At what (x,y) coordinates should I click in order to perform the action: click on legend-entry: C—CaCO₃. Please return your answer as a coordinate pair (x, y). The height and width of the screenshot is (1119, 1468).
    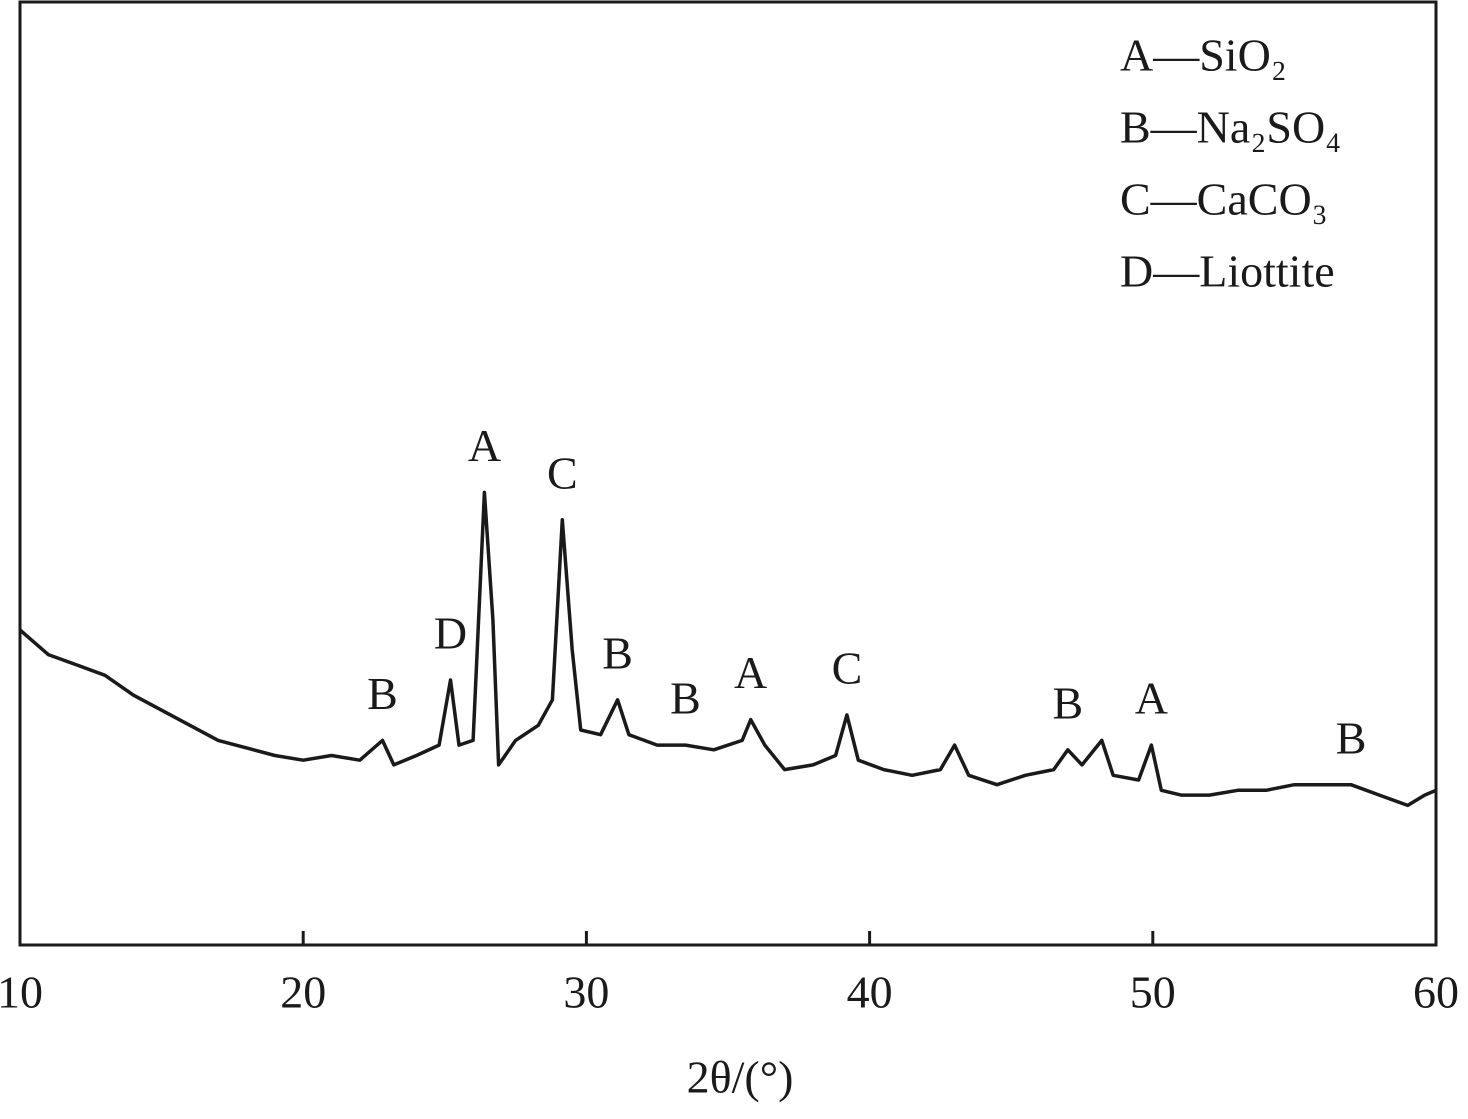
    Looking at the image, I should click on (1224, 199).